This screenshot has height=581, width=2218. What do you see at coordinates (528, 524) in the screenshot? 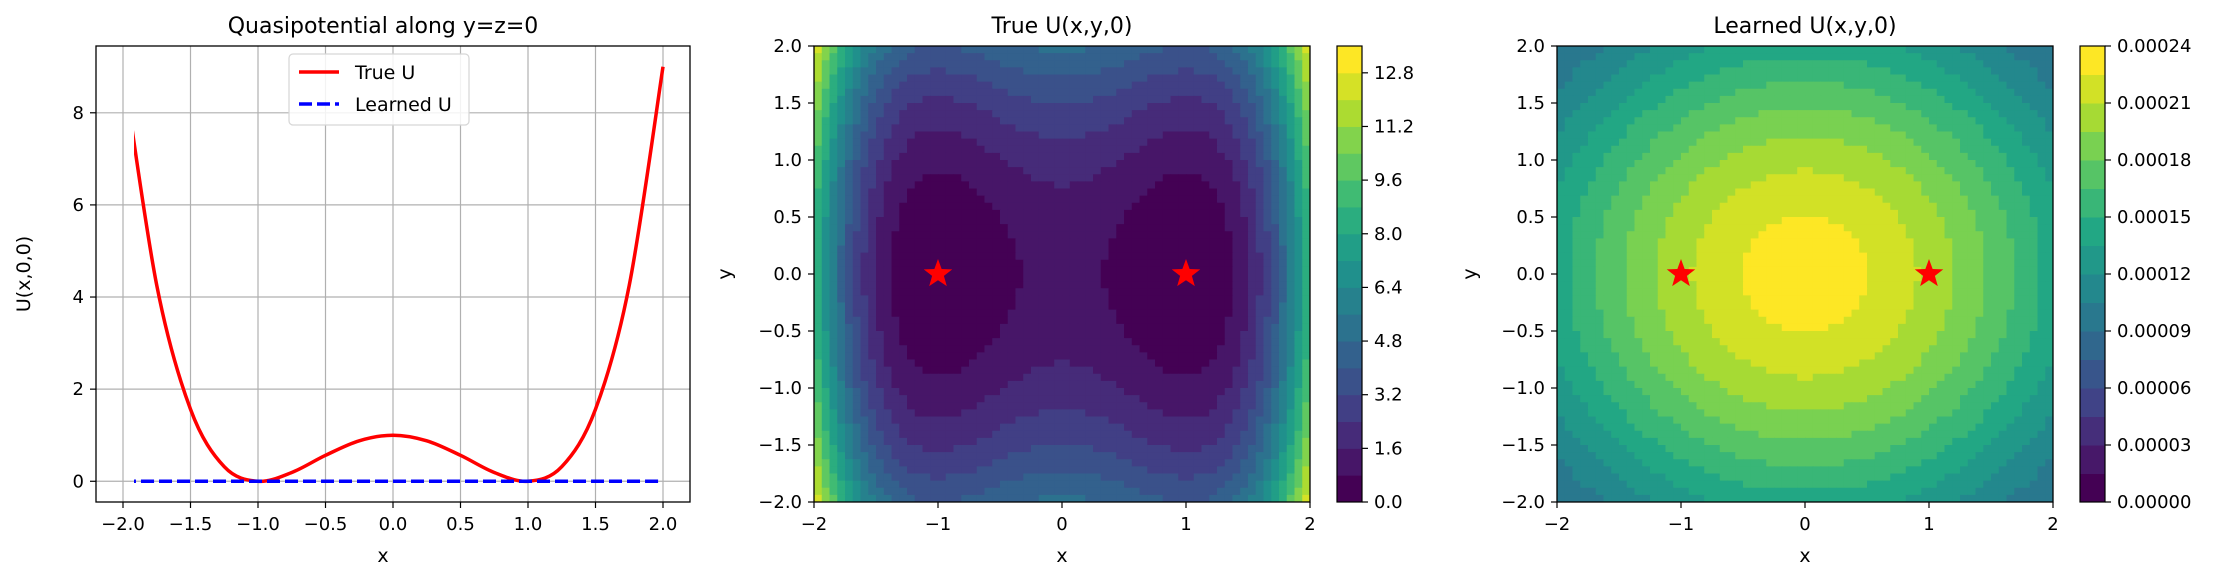
I see `x-tick-label: 1.0` at bounding box center [528, 524].